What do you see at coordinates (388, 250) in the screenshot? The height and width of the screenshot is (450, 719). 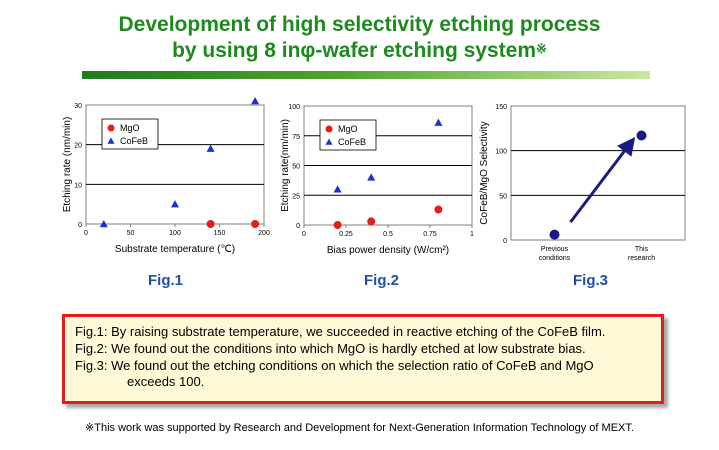 I see `x-axis-label: Bias power density (W/cm²)` at bounding box center [388, 250].